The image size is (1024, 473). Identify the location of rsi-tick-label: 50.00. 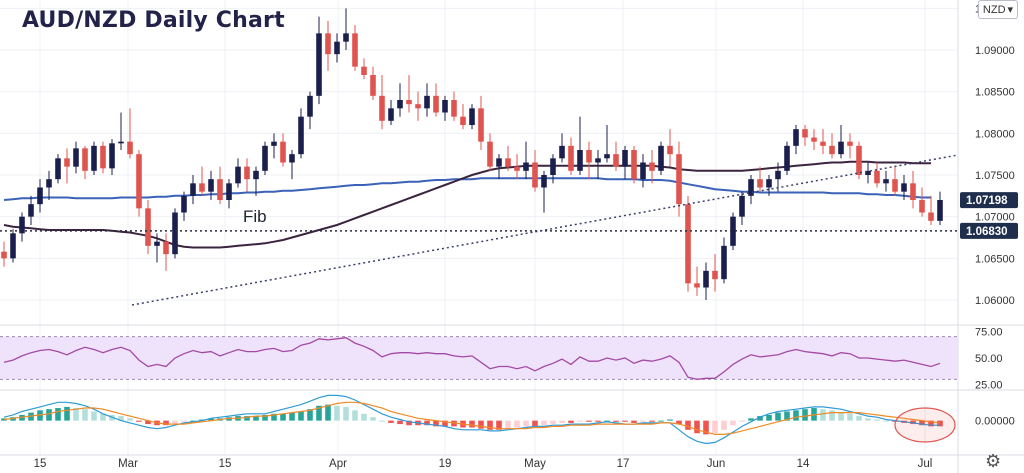
(989, 359).